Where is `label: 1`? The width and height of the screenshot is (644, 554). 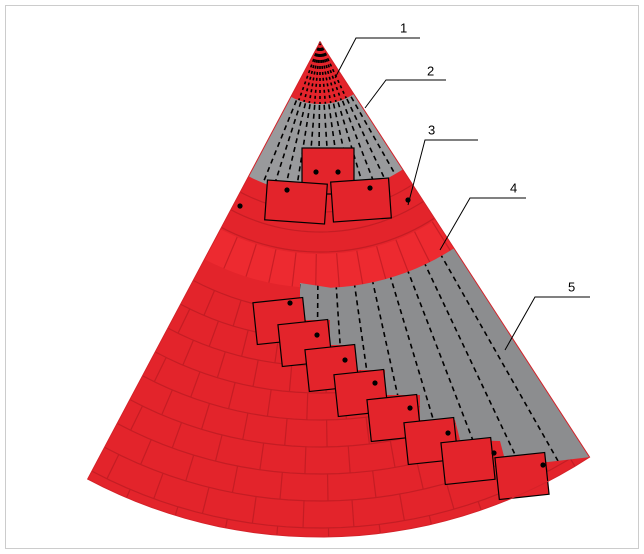
label: 1 is located at coordinates (403, 27).